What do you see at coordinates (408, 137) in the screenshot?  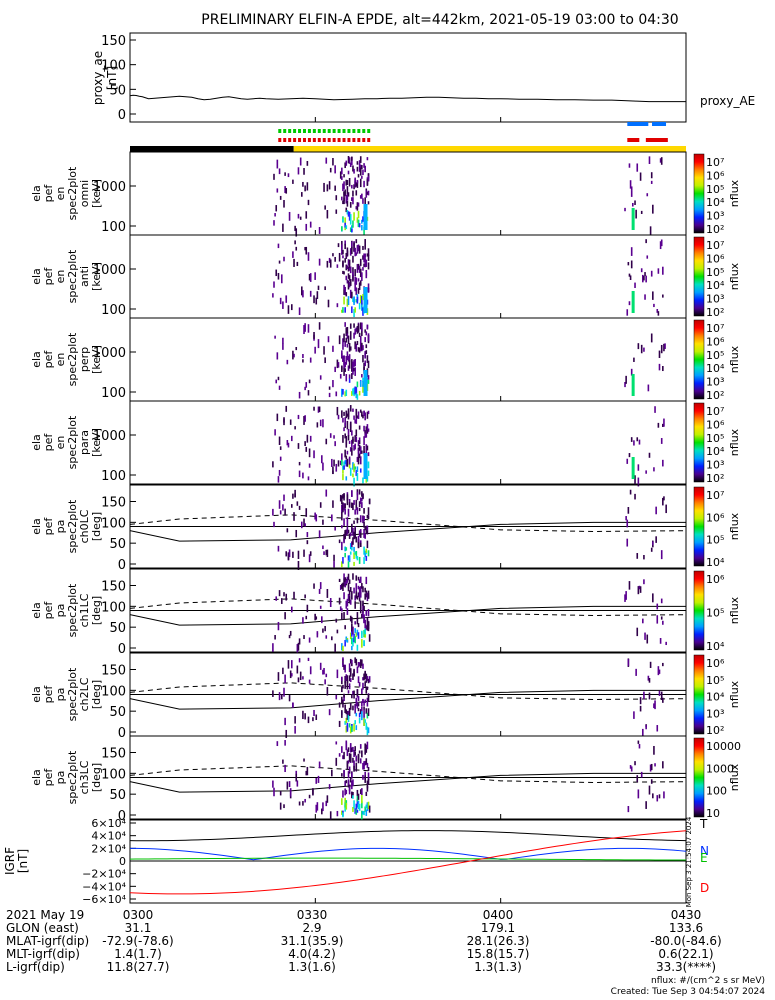 I see `science-zone-markers` at bounding box center [408, 137].